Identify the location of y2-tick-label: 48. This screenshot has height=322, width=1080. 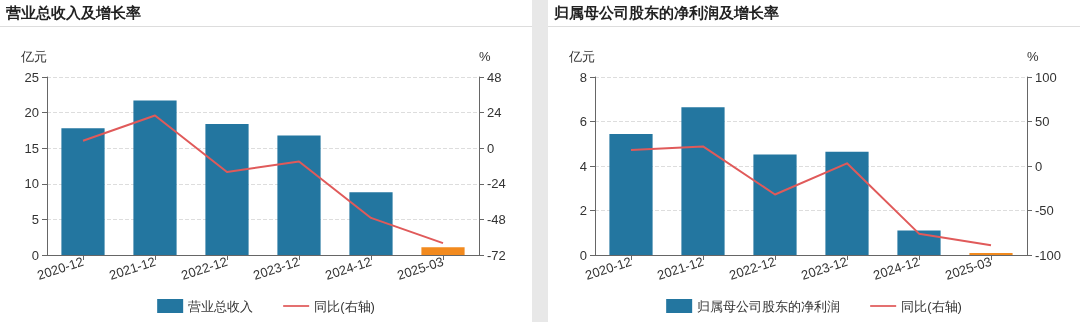
(494, 77).